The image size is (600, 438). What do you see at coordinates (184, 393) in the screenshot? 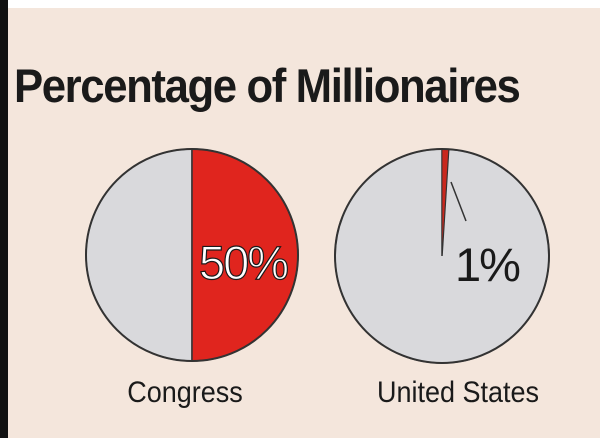
I see `pie-congress-category-label: Congress` at bounding box center [184, 393].